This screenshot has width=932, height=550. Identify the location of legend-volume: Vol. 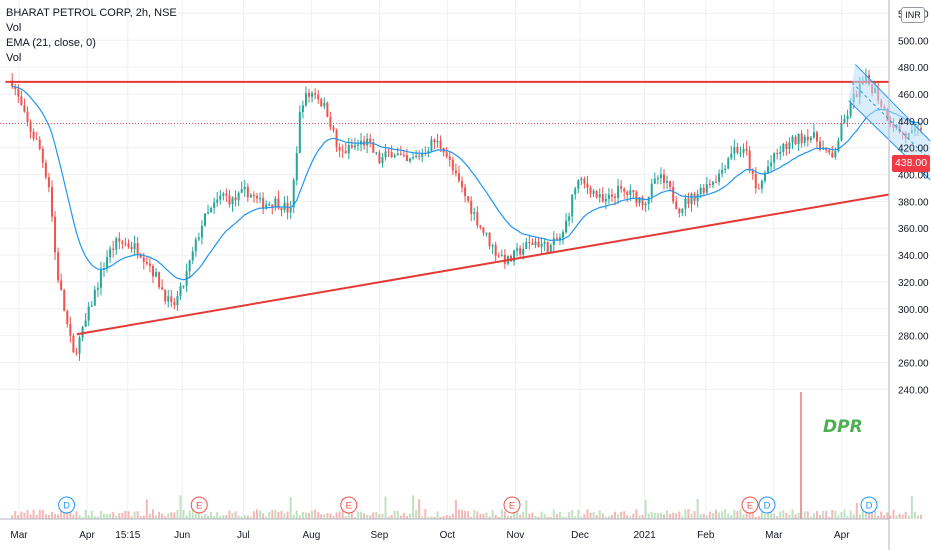
(14, 28).